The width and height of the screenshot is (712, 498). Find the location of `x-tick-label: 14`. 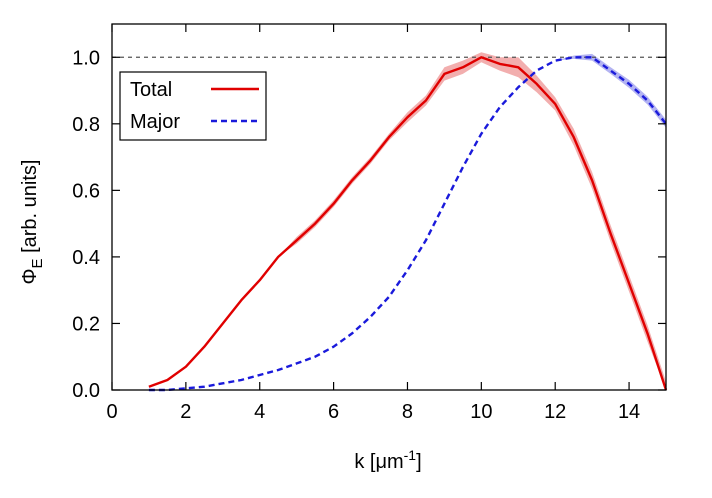

x-tick-label: 14 is located at coordinates (629, 412).